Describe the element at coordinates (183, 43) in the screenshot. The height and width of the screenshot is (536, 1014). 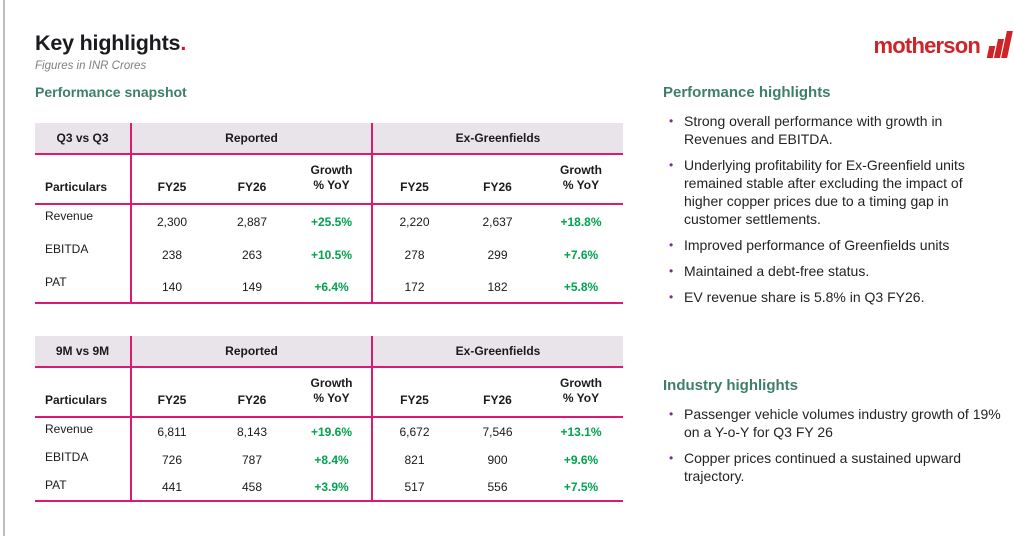
I see `title-period-accent: .` at that location.